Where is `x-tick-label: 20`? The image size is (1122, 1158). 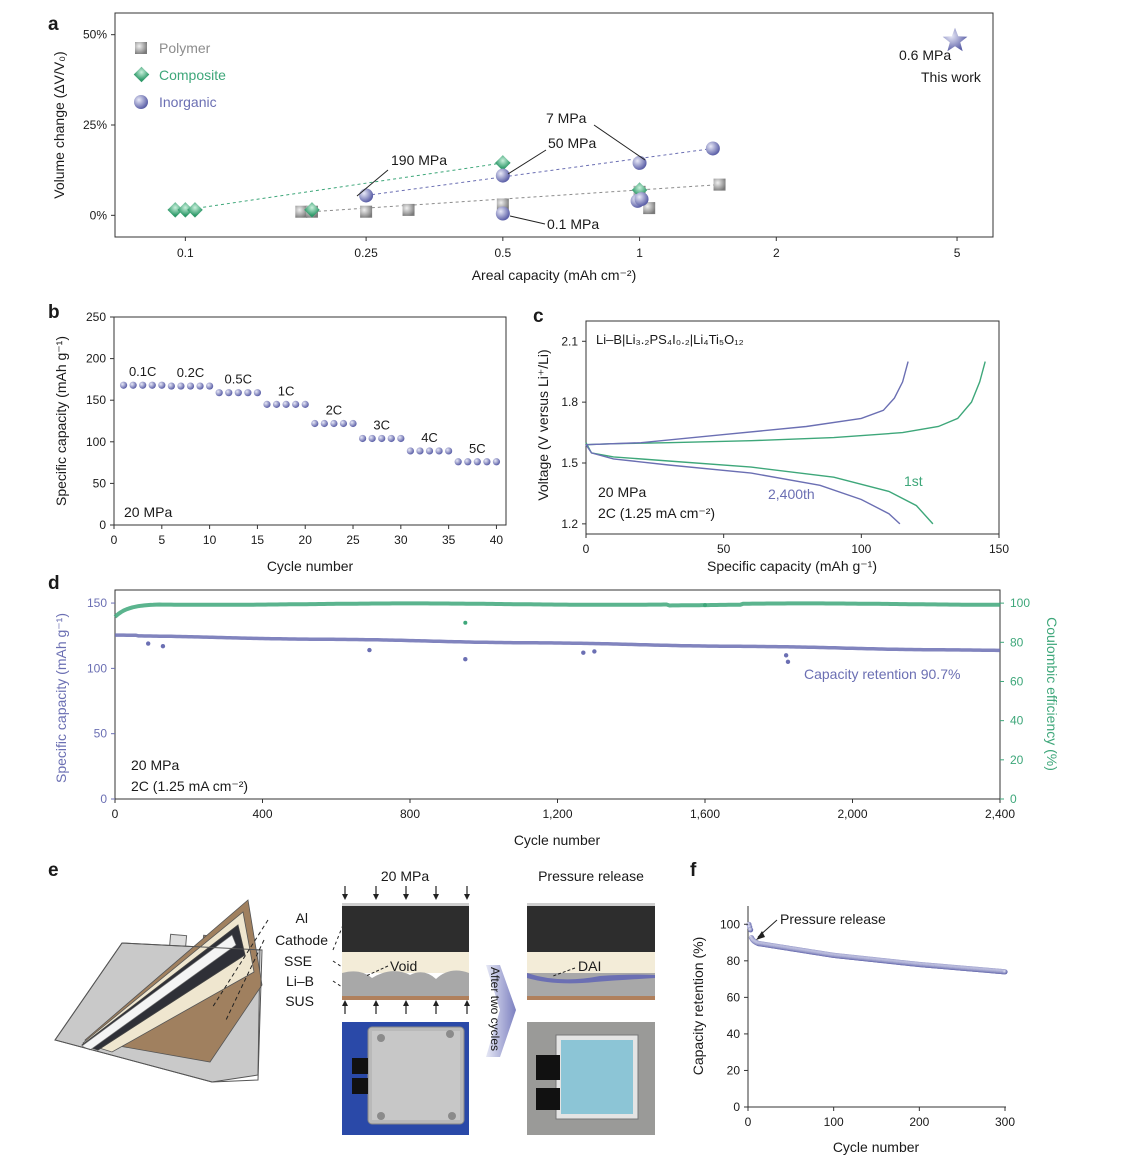 x-tick-label: 20 is located at coordinates (306, 540).